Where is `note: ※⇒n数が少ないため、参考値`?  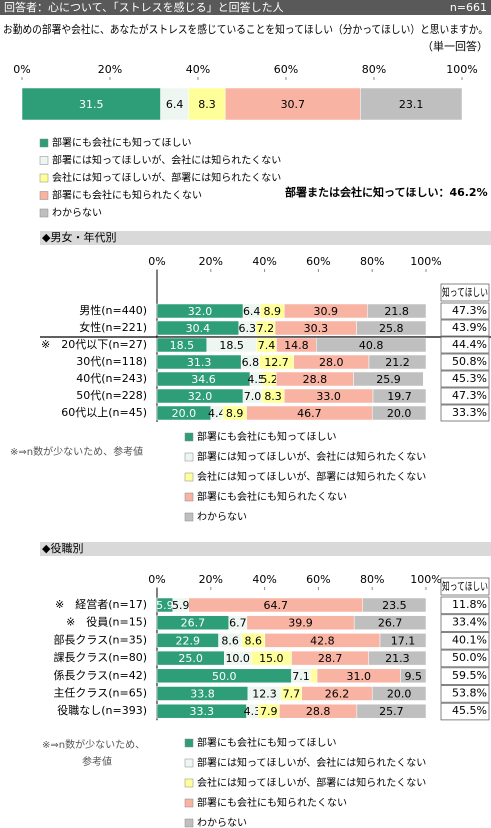 note: ※⇒n数が少ないため、参考値 is located at coordinates (76, 451).